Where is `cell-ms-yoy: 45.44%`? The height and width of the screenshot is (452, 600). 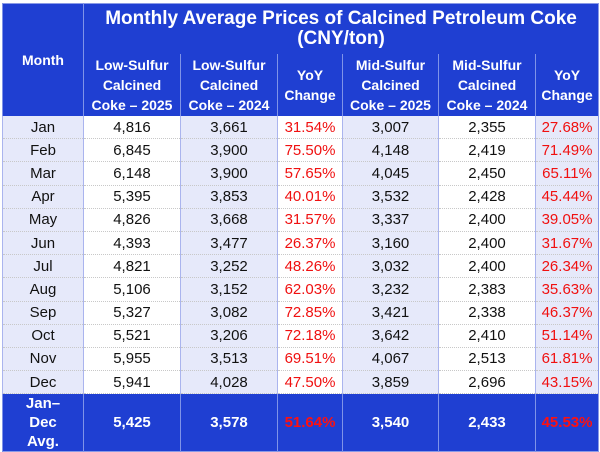 cell-ms-yoy: 45.44% is located at coordinates (566, 197).